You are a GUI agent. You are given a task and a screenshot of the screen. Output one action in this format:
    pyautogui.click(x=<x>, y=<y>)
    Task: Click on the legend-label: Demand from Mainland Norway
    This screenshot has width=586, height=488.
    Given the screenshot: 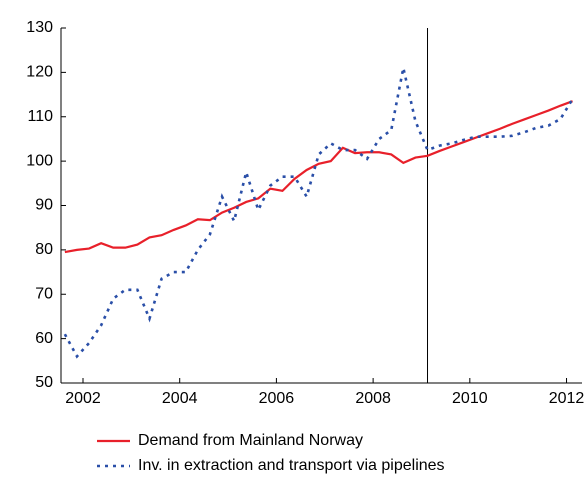 What is the action you would take?
    pyautogui.click(x=250, y=440)
    